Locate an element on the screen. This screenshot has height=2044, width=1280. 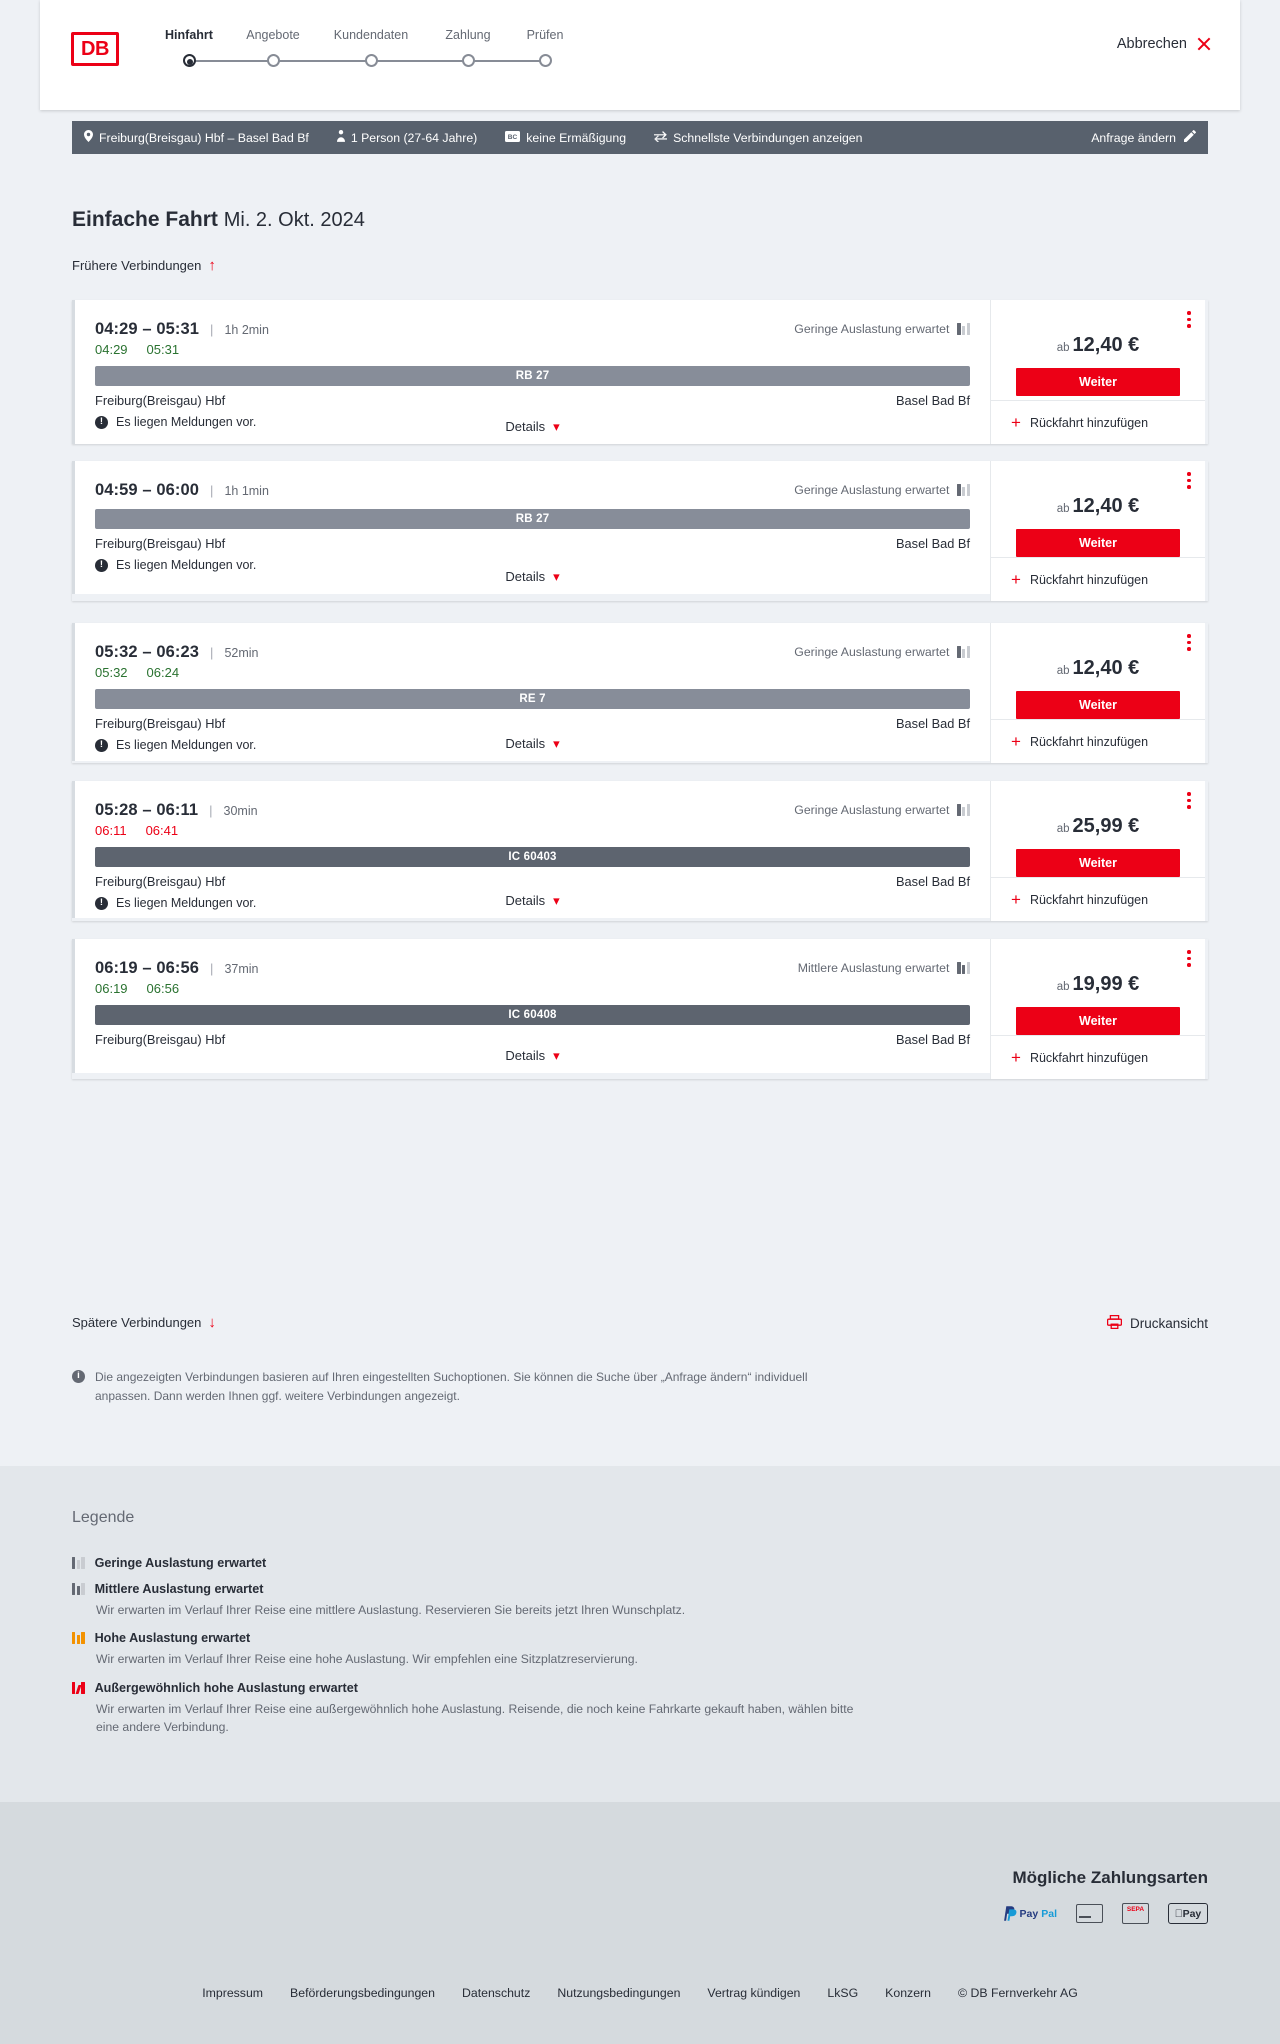
footer-link: LkSG is located at coordinates (843, 1993).